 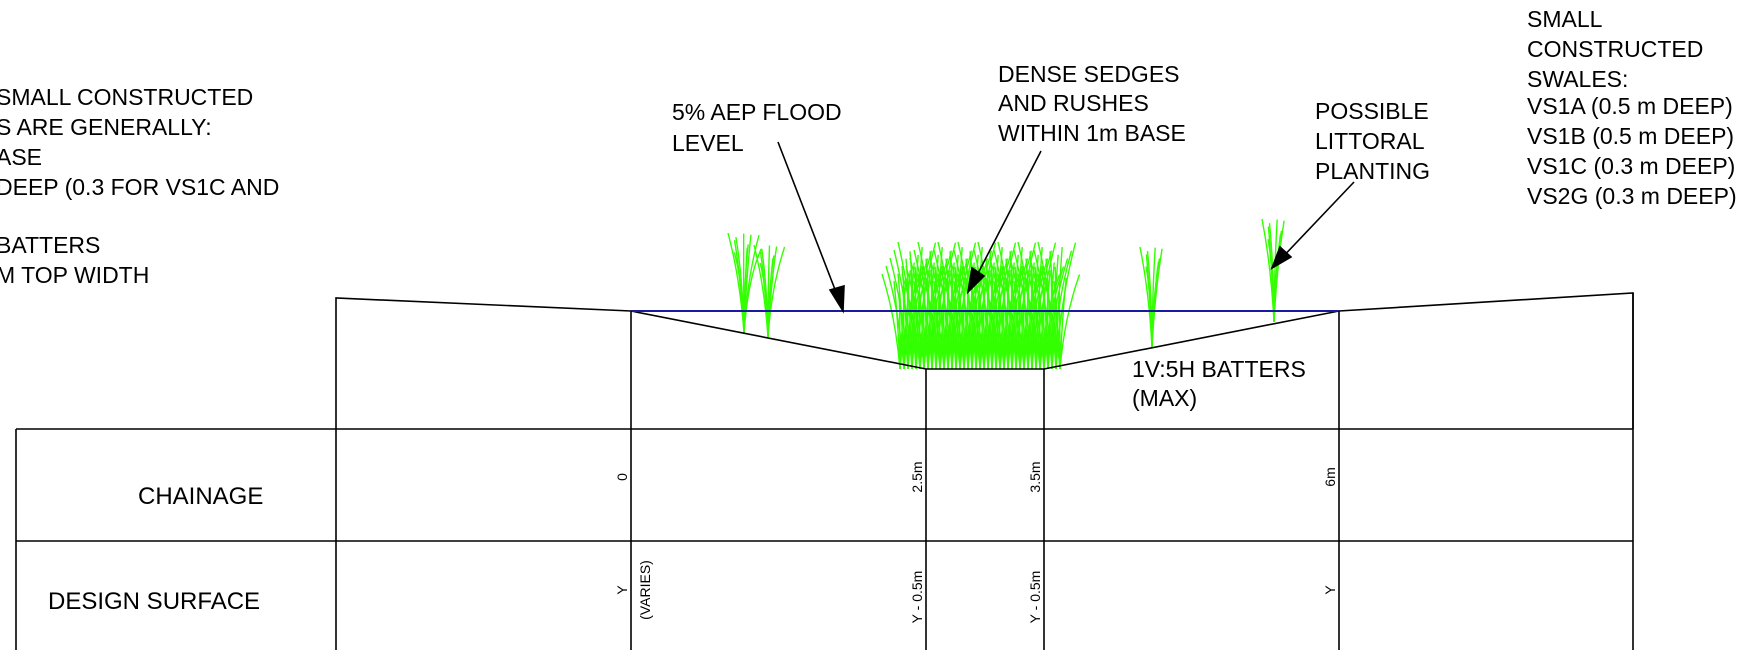 I want to click on callout-flood-level: 5% AEP FLOOD LEVEL, so click(x=757, y=127).